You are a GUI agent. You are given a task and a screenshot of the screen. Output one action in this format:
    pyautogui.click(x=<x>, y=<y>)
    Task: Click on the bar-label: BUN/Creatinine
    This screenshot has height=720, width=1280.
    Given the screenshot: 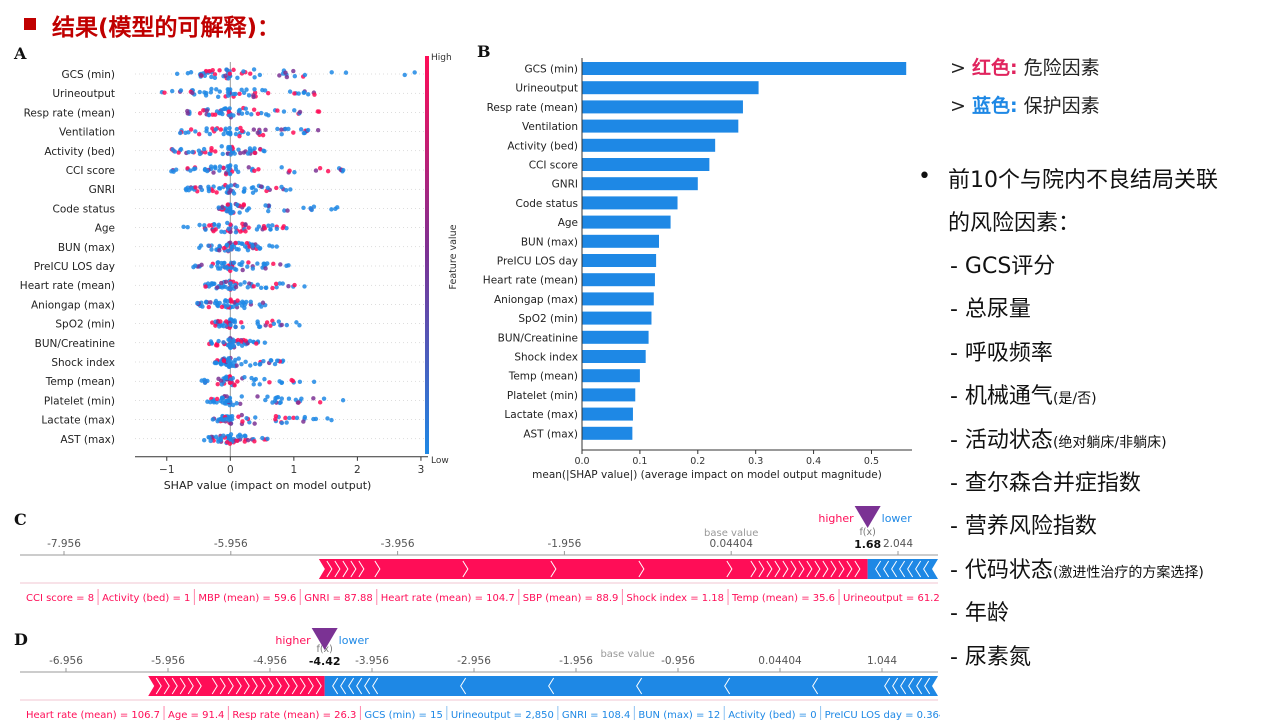 What is the action you would take?
    pyautogui.click(x=538, y=338)
    